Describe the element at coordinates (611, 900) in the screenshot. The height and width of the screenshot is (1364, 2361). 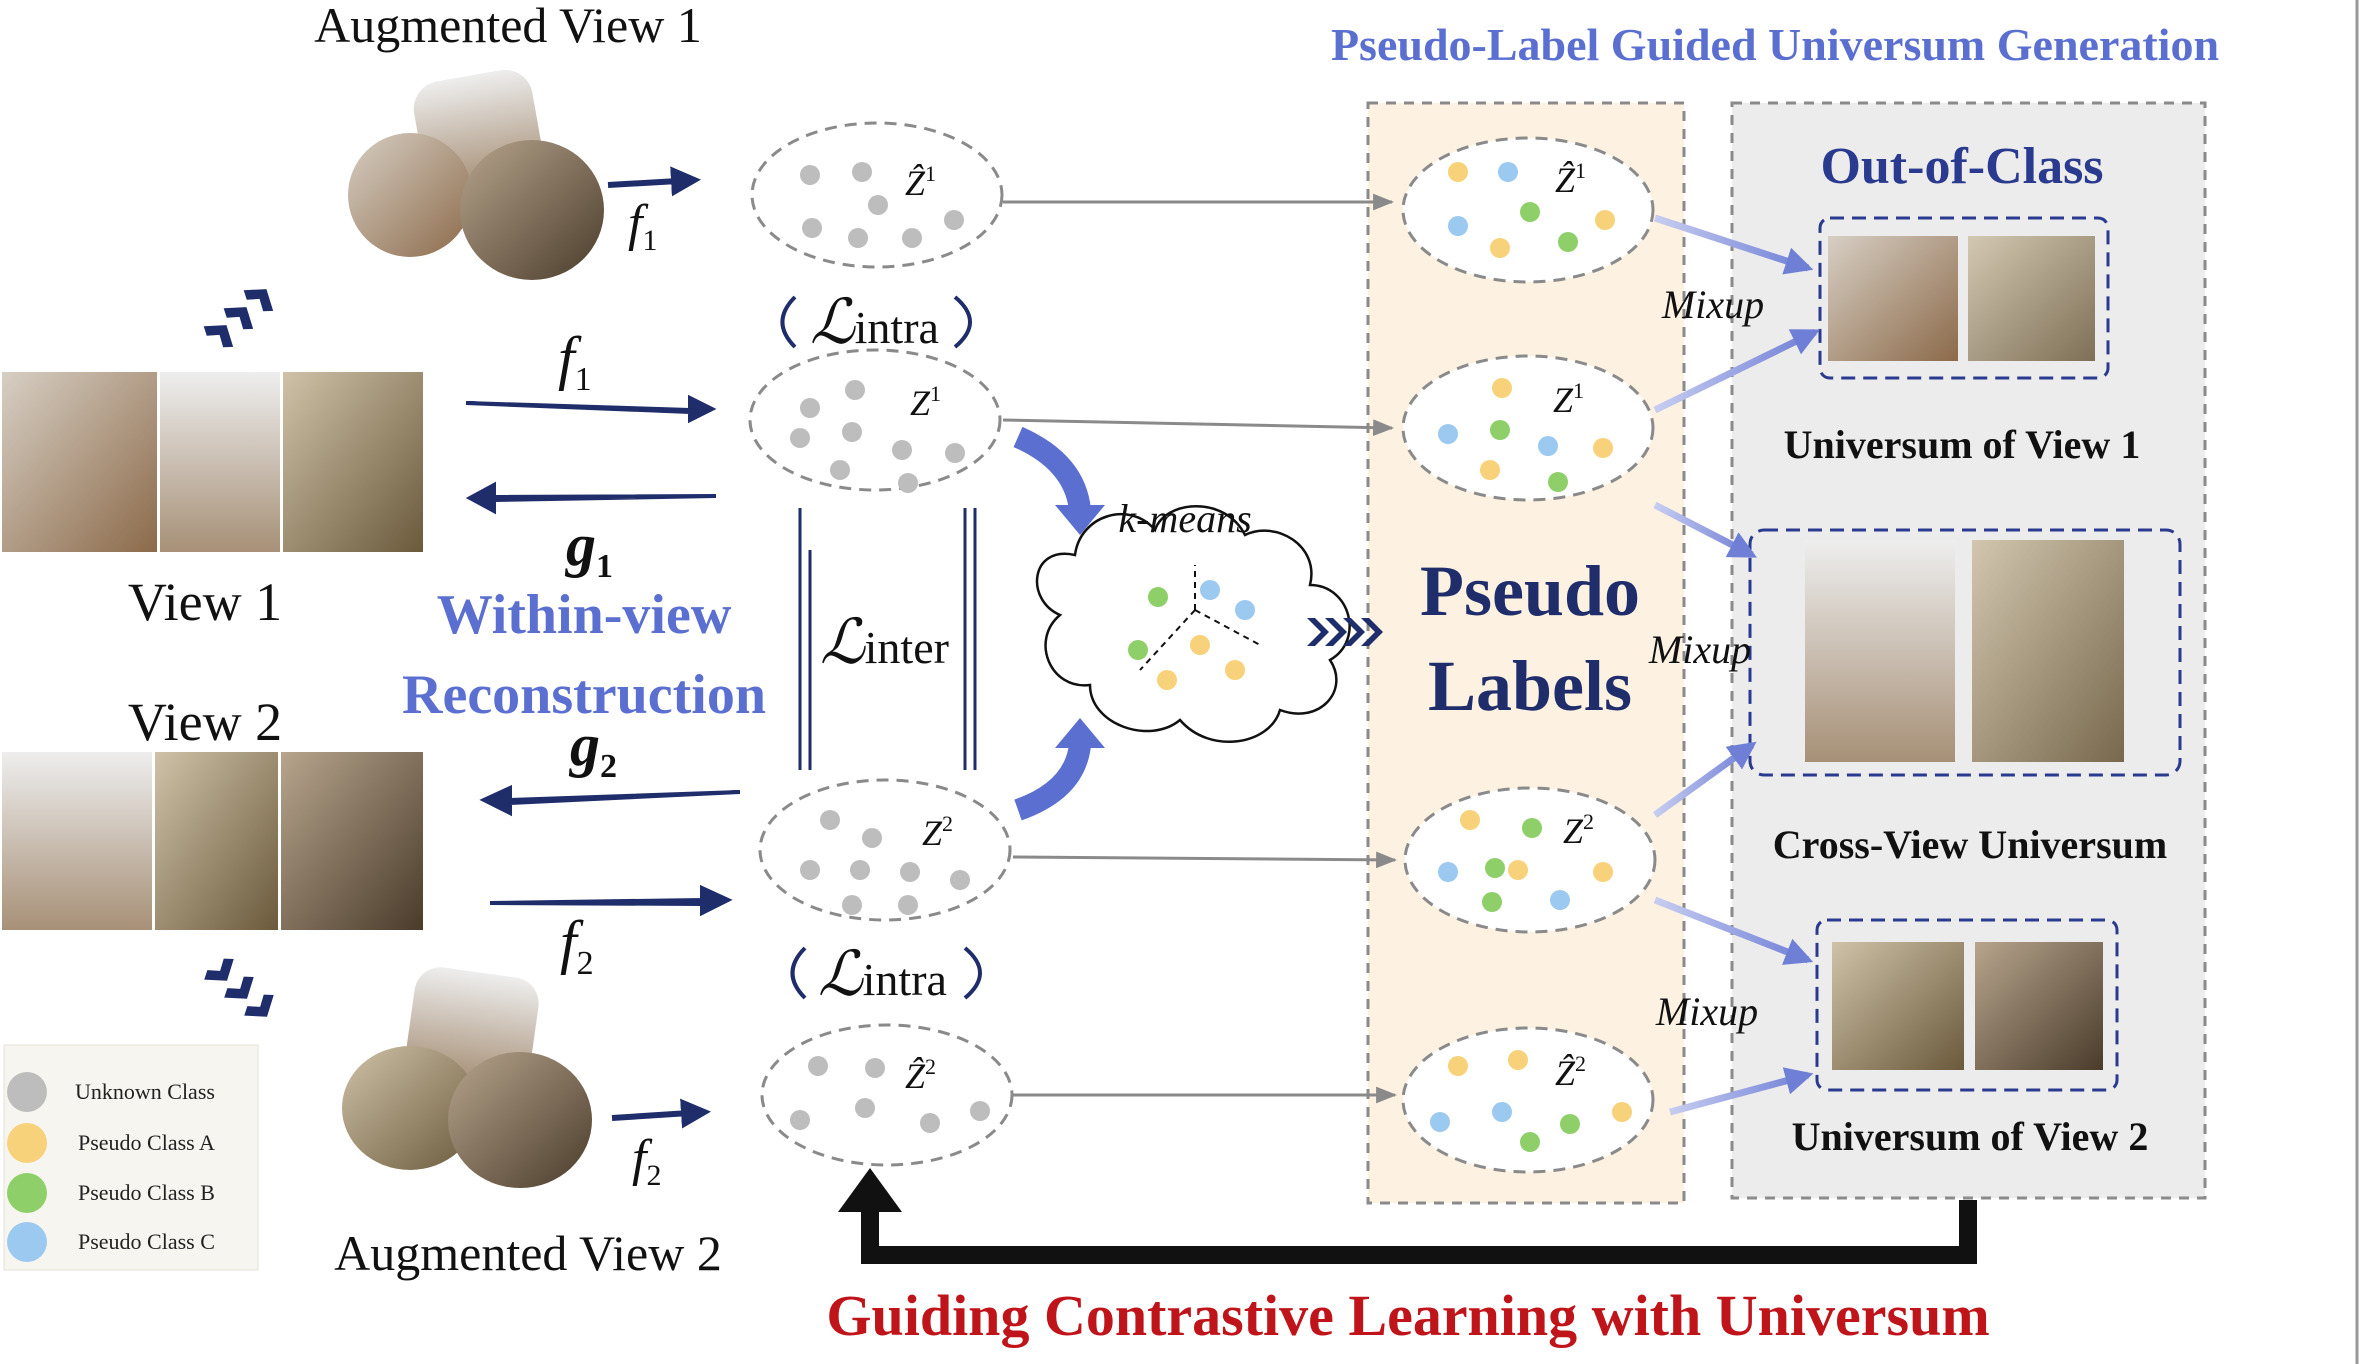
I see `arrow-f2` at that location.